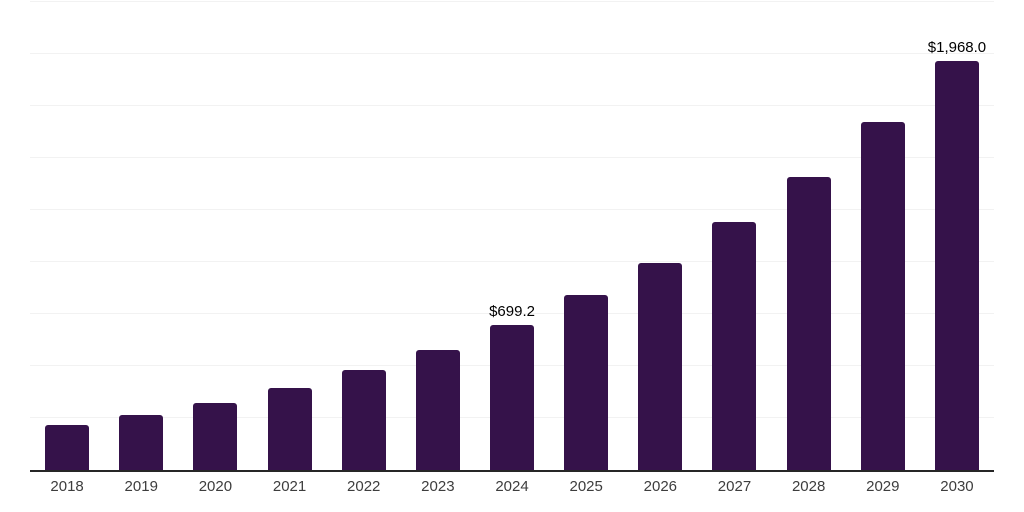  I want to click on bar-2026, so click(660, 366).